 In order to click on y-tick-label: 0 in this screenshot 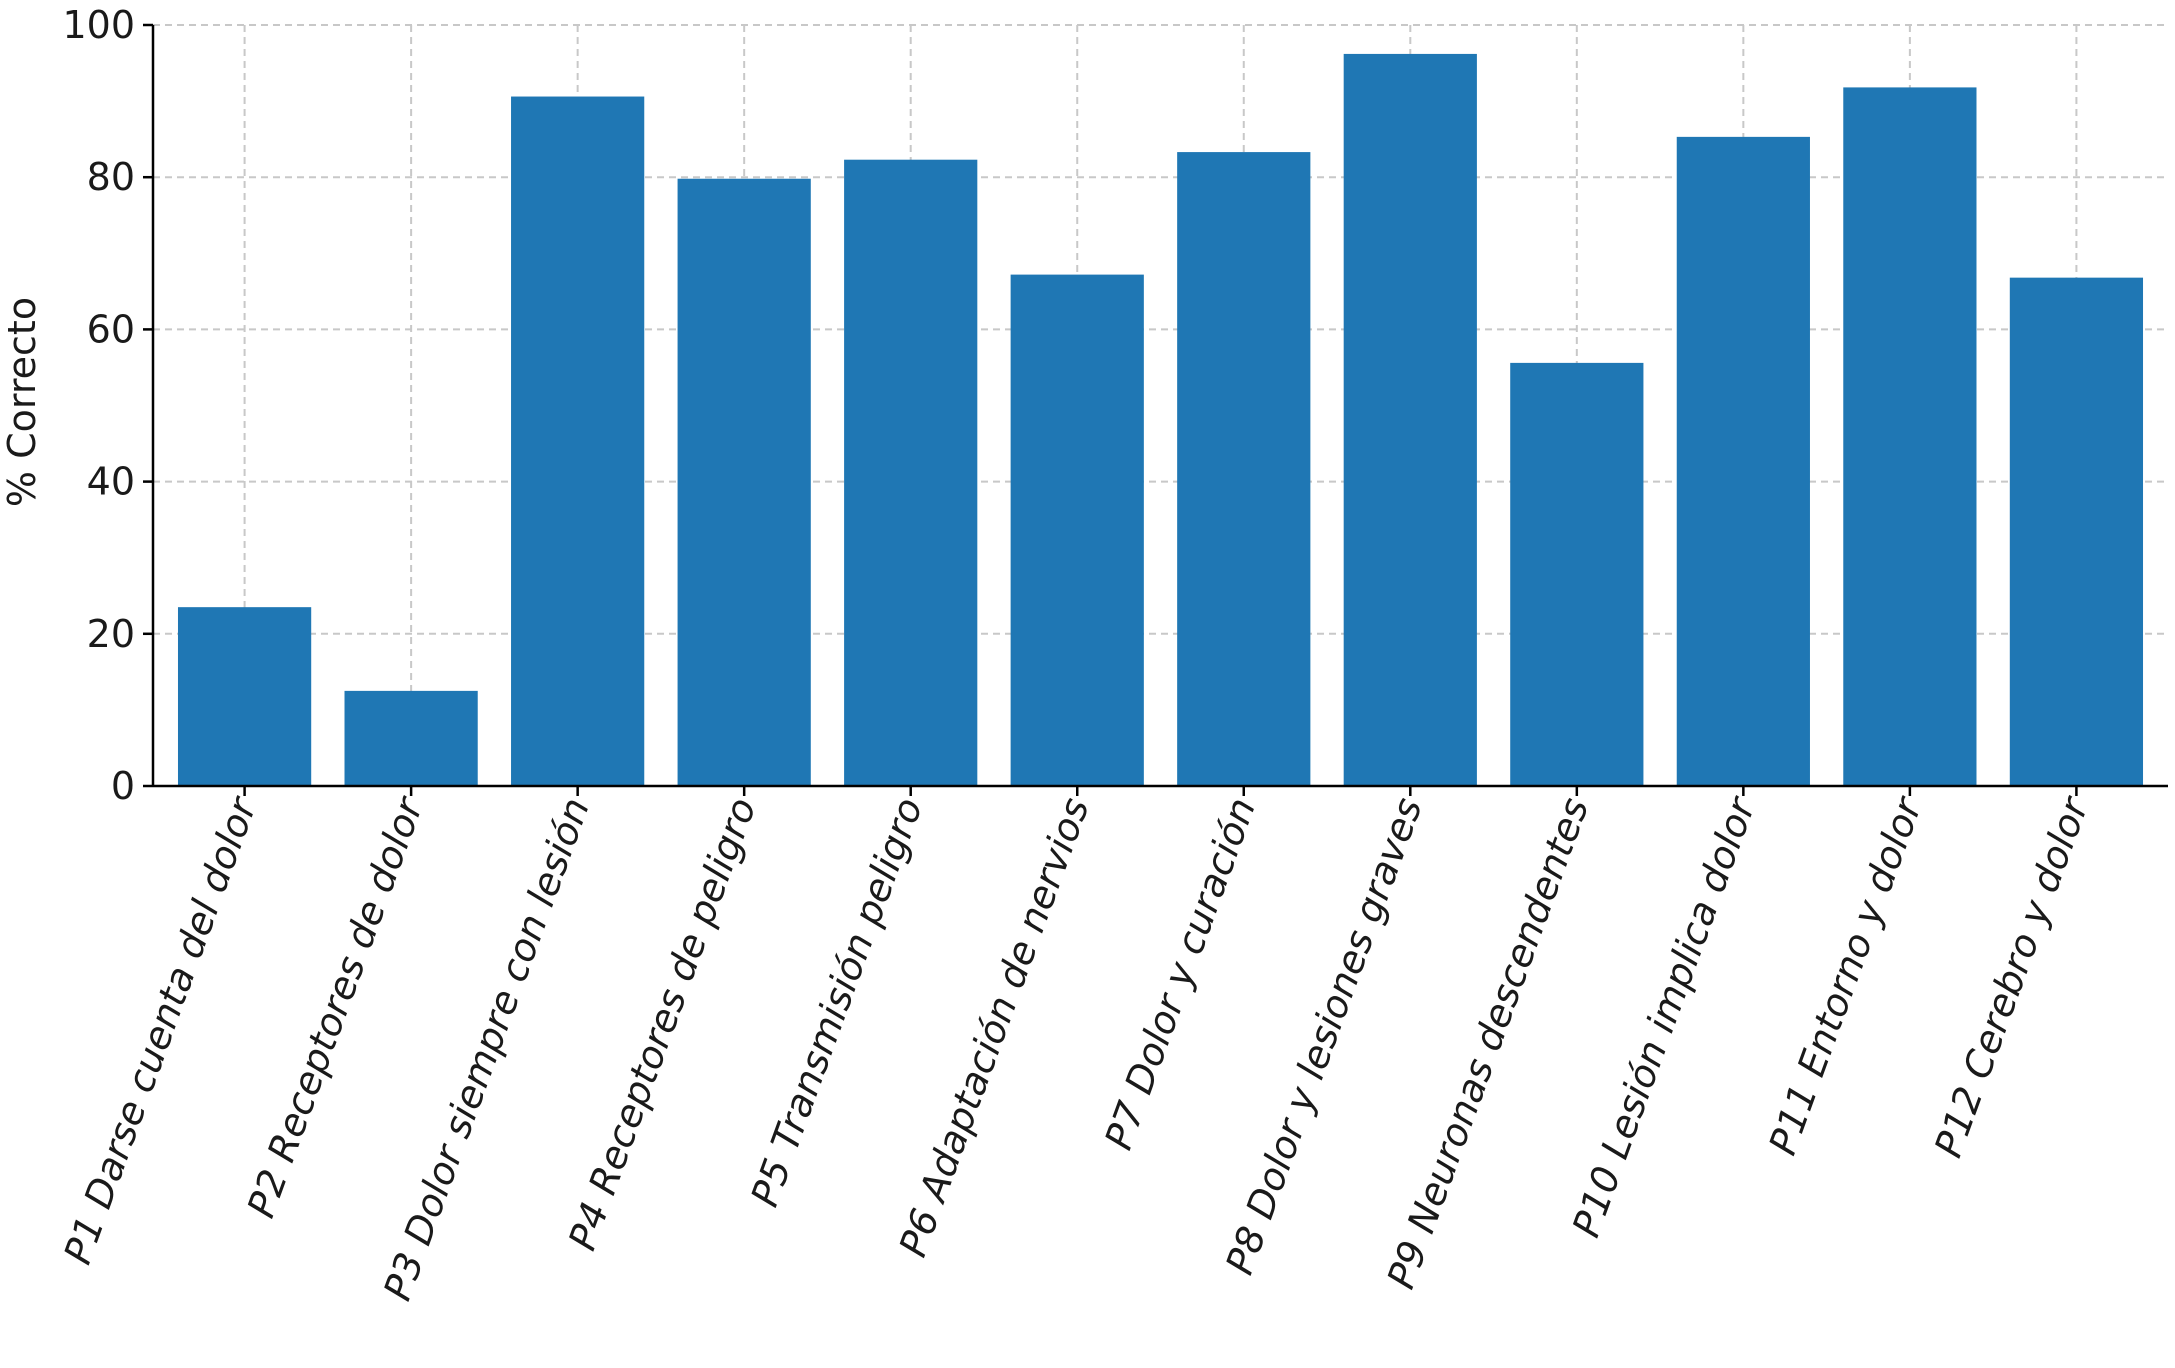, I will do `click(123, 786)`.